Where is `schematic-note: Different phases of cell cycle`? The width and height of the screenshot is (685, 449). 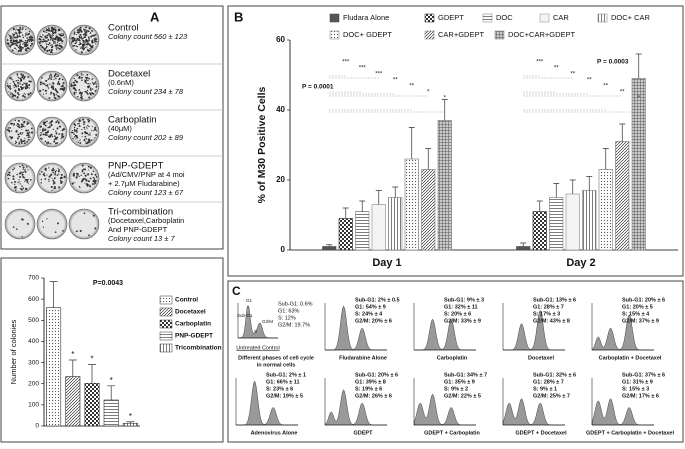
schematic-note: Different phases of cell cycle is located at coordinates (276, 358).